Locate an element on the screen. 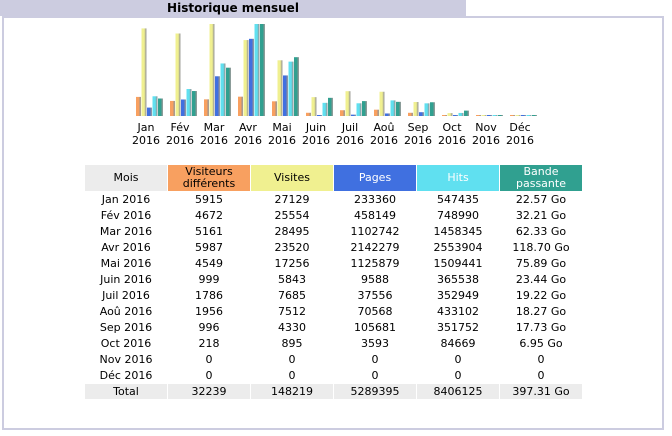 The image size is (672, 436). month-tick-label: Juin 2016 is located at coordinates (316, 134).